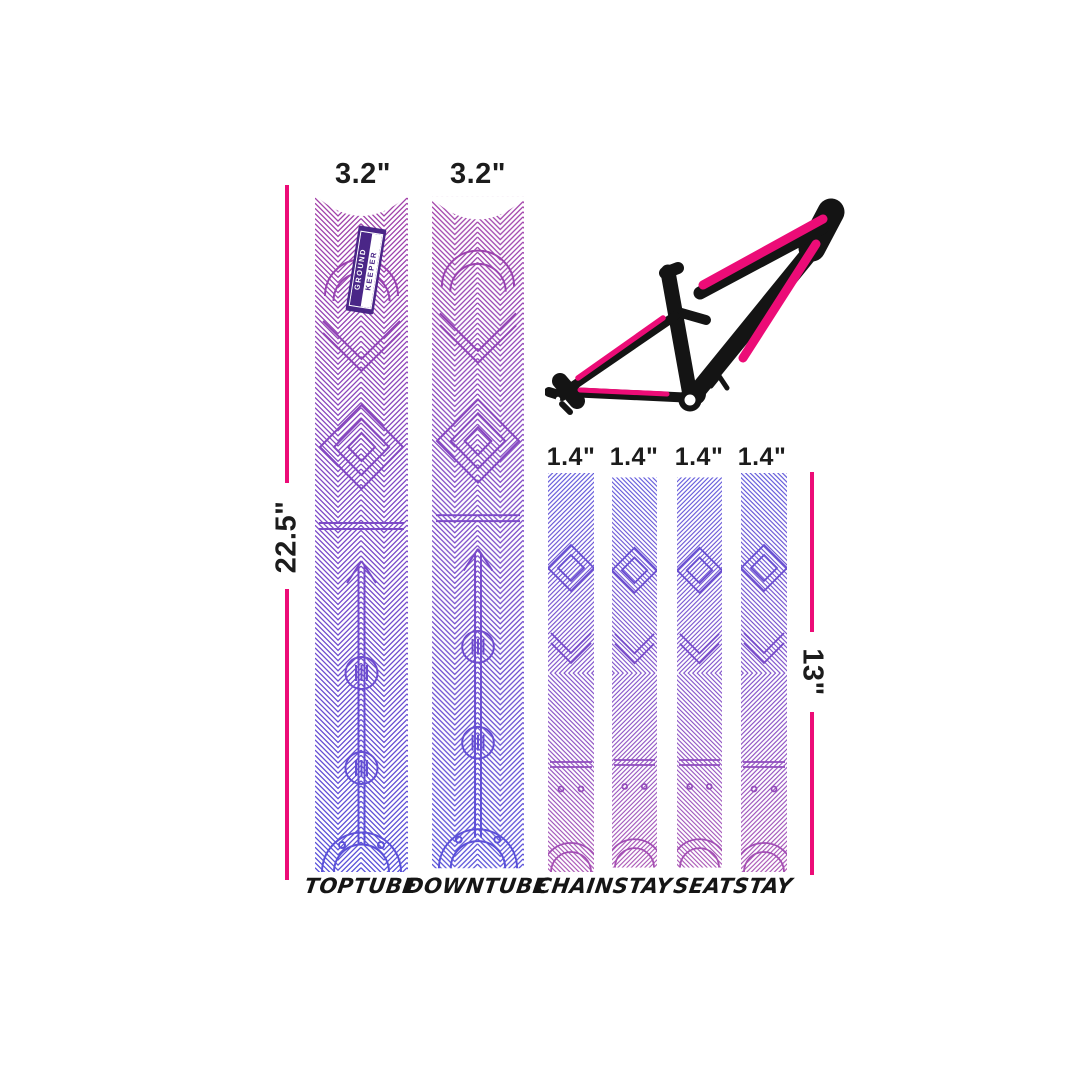 Image resolution: width=1080 pixels, height=1080 pixels. I want to click on downtube-decal-strip, so click(478, 532).